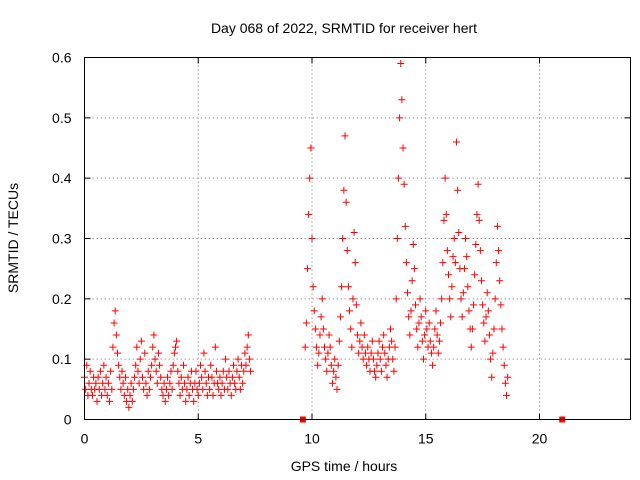 This screenshot has height=480, width=640. What do you see at coordinates (312, 439) in the screenshot?
I see `x-tick-label: 10` at bounding box center [312, 439].